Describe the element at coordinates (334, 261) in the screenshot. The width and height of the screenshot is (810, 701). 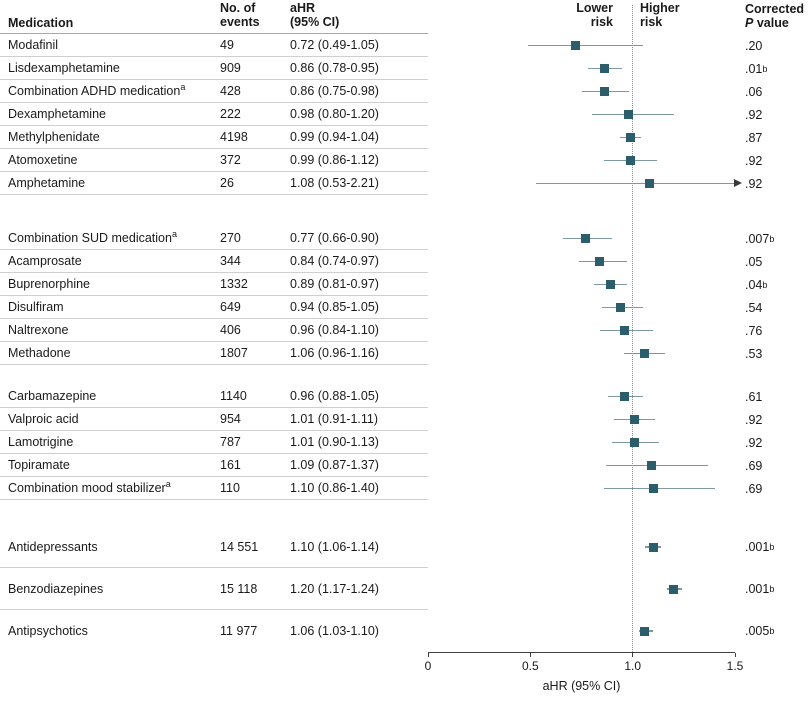
I see `ahr-ci-text: 0.84 (0.74-0.97)` at that location.